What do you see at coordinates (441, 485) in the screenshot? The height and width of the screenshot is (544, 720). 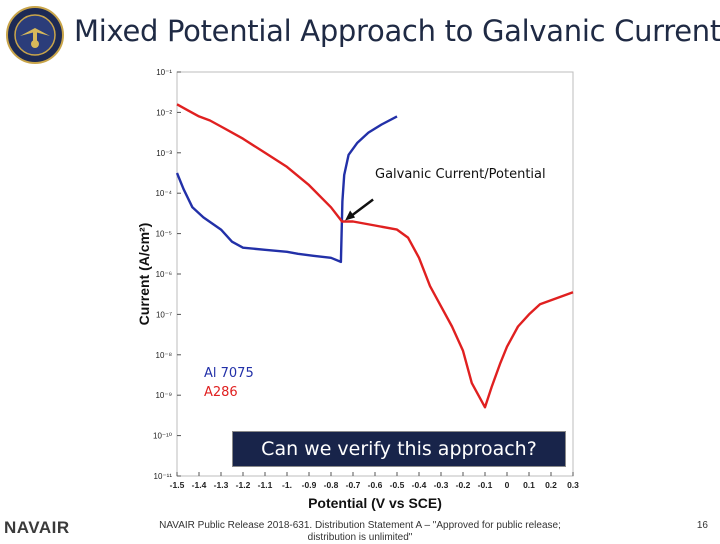 I see `x-tick-label: -0.3` at bounding box center [441, 485].